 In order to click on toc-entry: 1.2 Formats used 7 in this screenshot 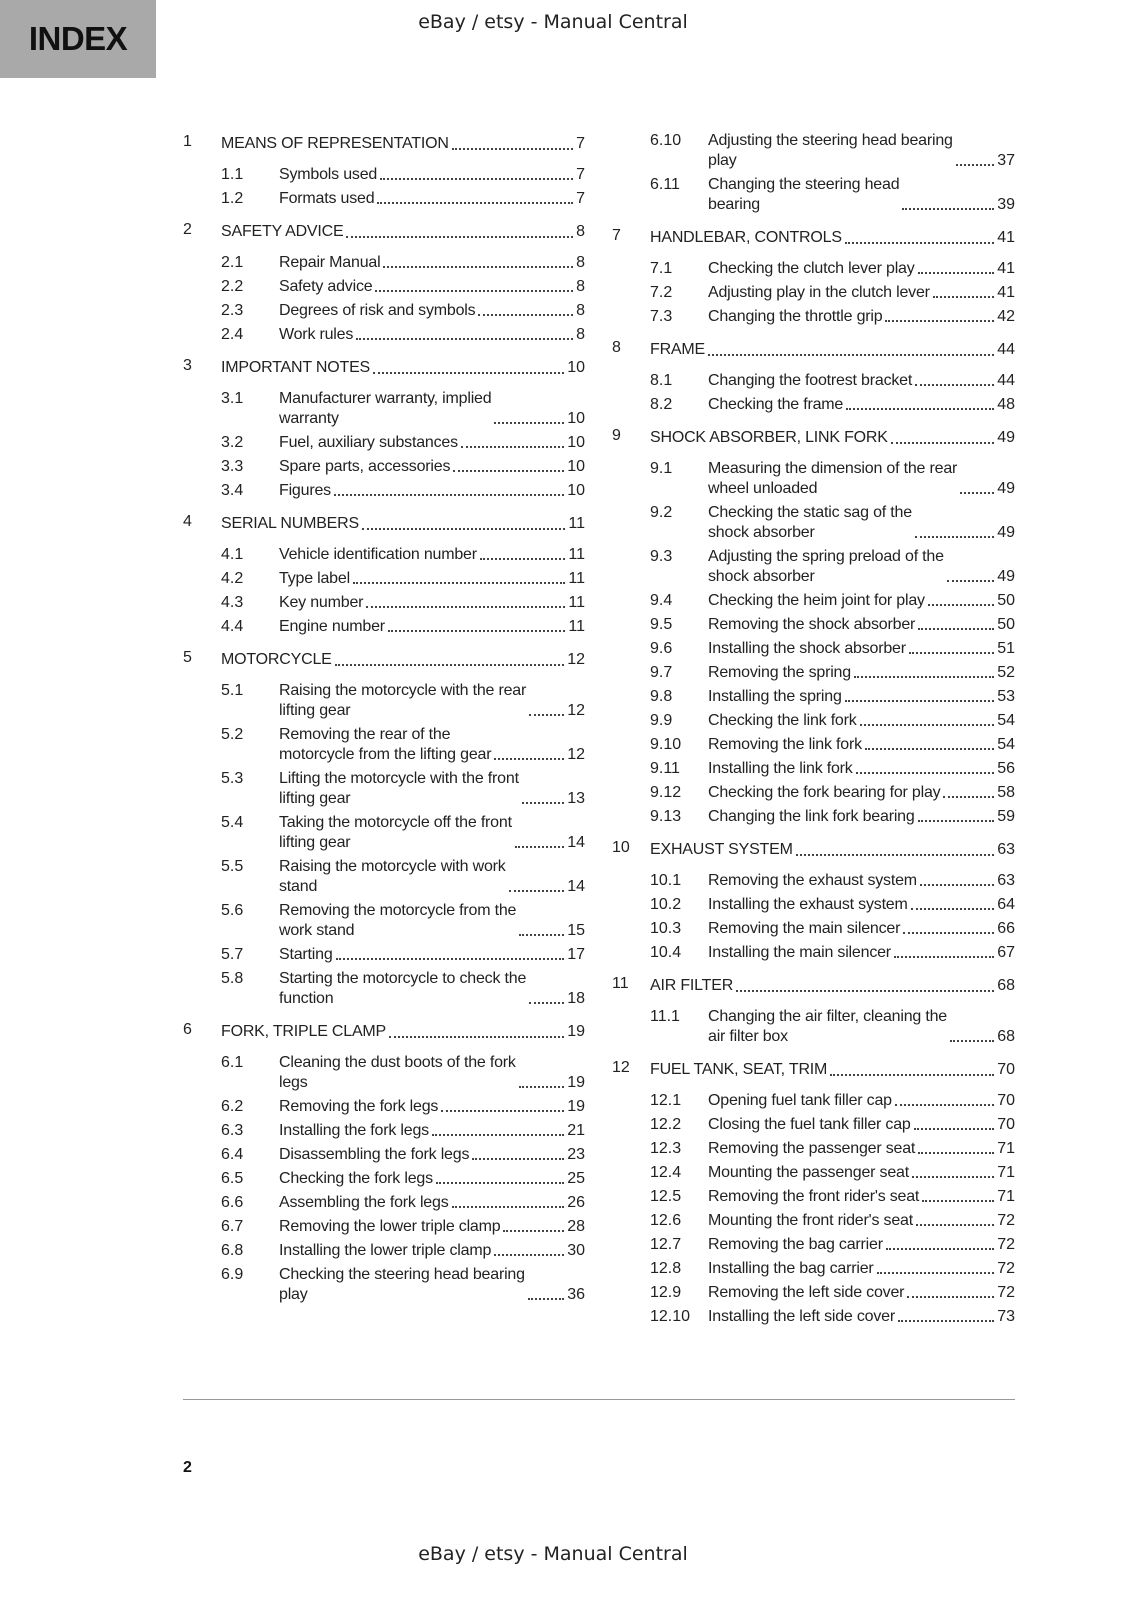, I will do `click(384, 199)`.